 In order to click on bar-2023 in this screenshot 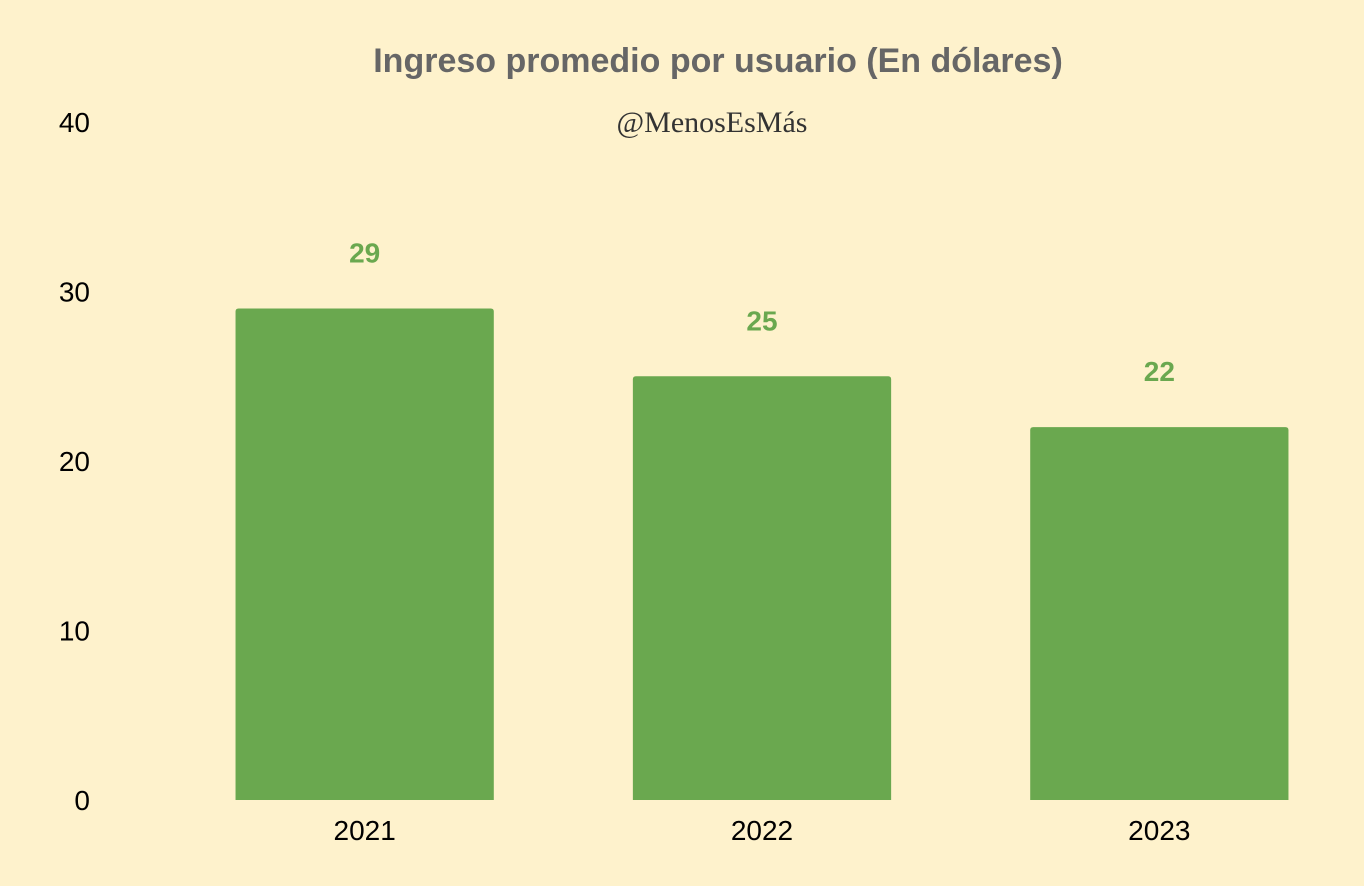, I will do `click(1159, 613)`.